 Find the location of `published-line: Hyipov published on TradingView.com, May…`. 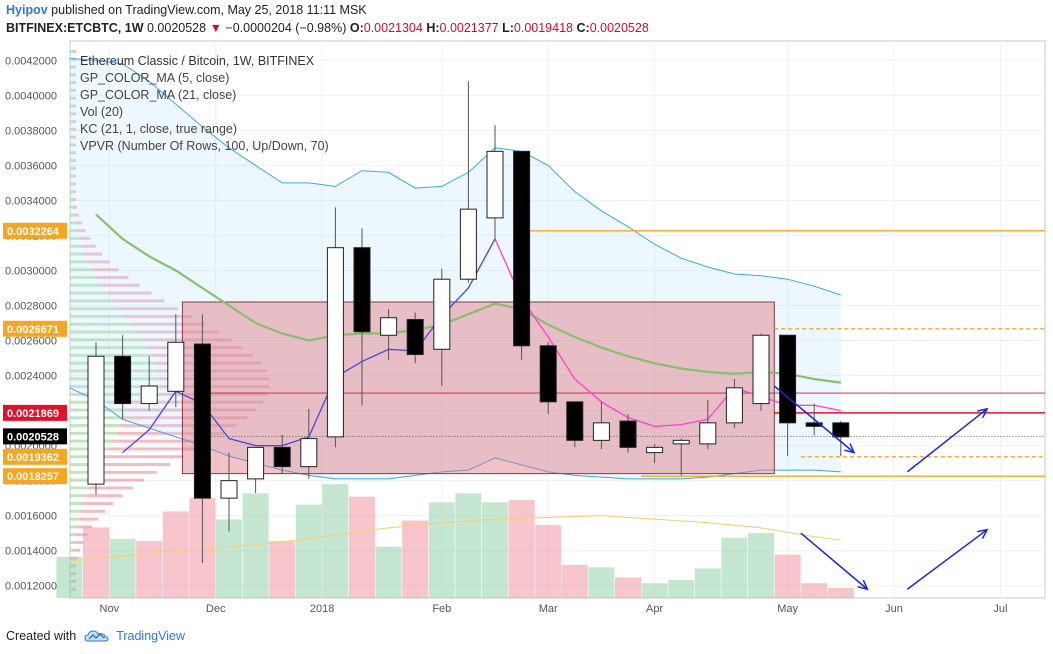

published-line: Hyipov published on TradingView.com, May… is located at coordinates (186, 10).